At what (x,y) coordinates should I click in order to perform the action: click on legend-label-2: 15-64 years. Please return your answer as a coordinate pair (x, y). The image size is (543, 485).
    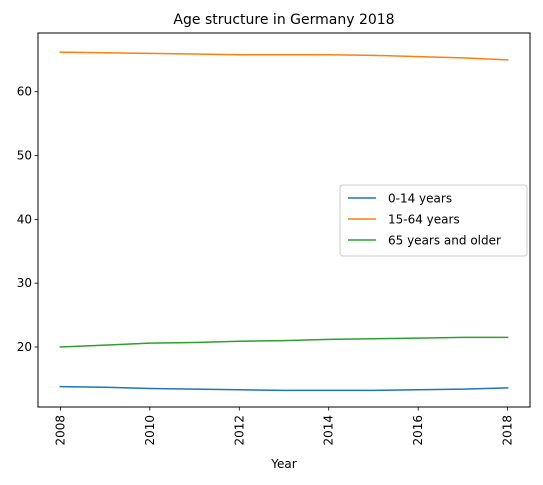
    Looking at the image, I should click on (424, 220).